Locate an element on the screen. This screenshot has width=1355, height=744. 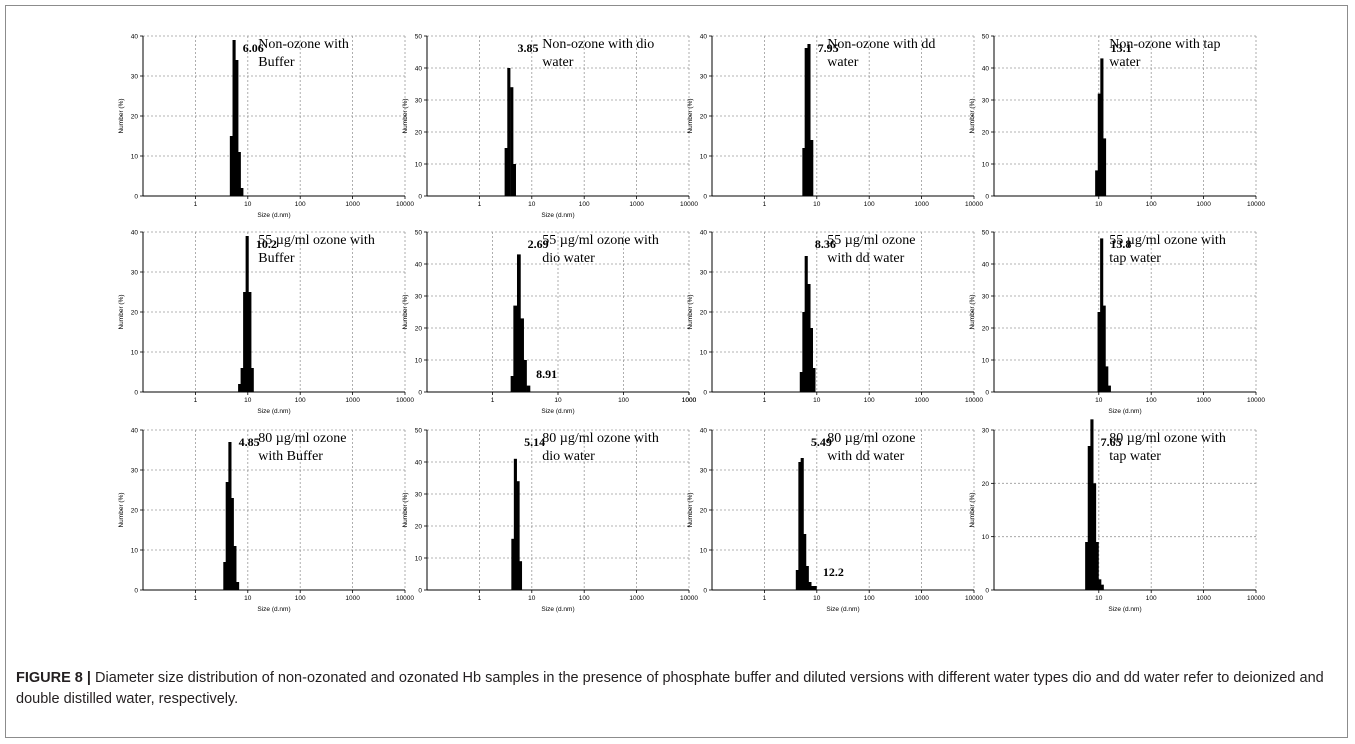
y-axis-label: Number (%) is located at coordinates (690, 115).